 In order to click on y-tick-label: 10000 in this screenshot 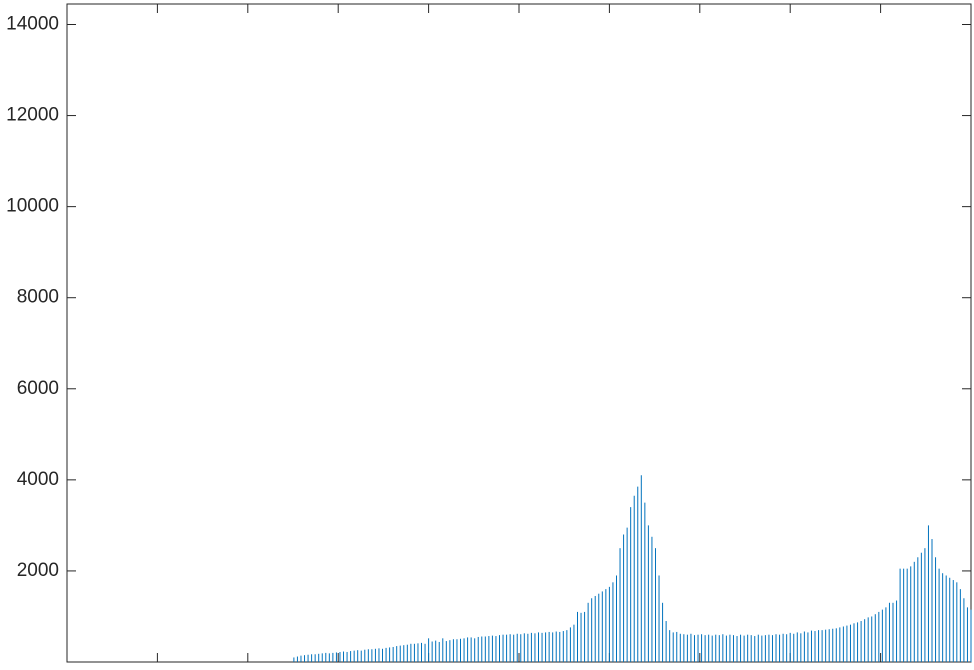, I will do `click(32, 206)`.